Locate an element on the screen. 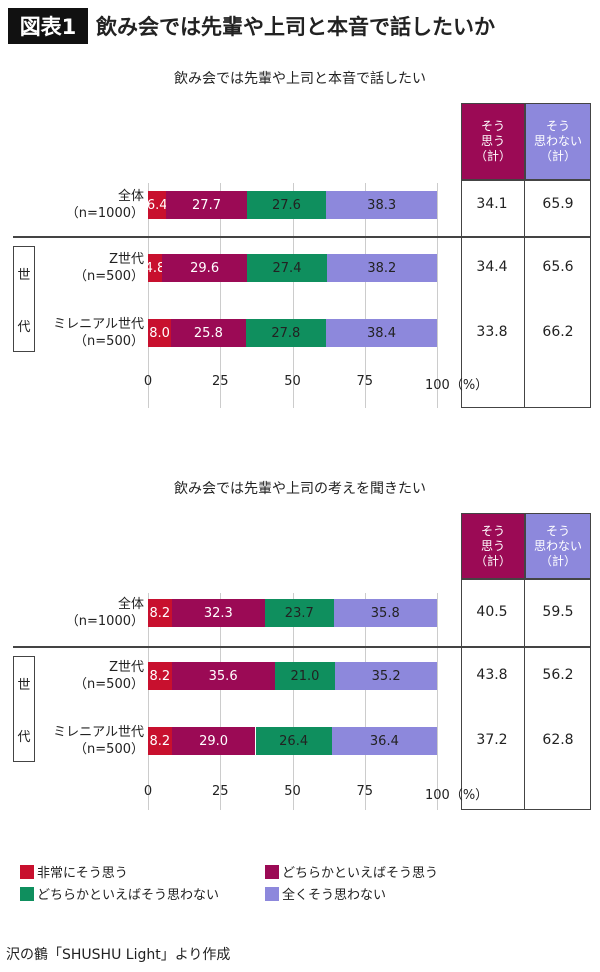 The image size is (600, 972). legend-label: 全くそう思わない is located at coordinates (334, 895).